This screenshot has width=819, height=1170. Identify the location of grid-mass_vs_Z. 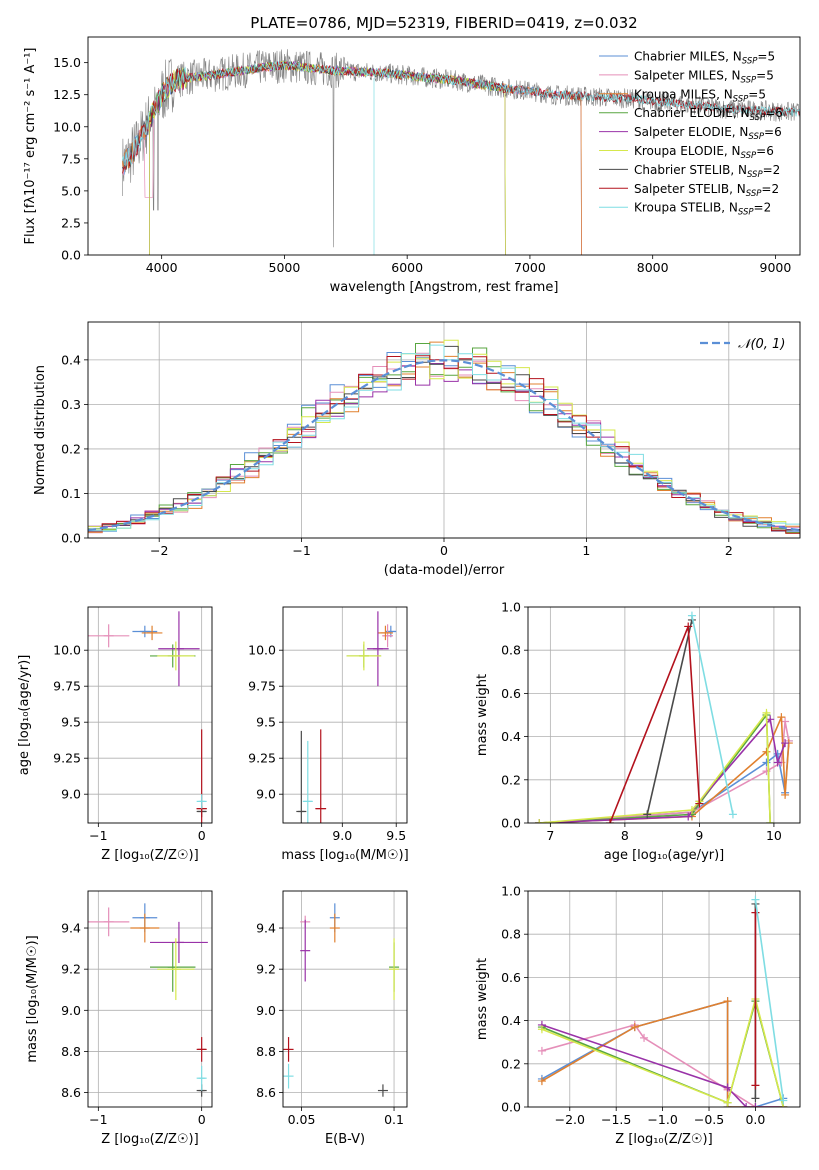
(150, 999).